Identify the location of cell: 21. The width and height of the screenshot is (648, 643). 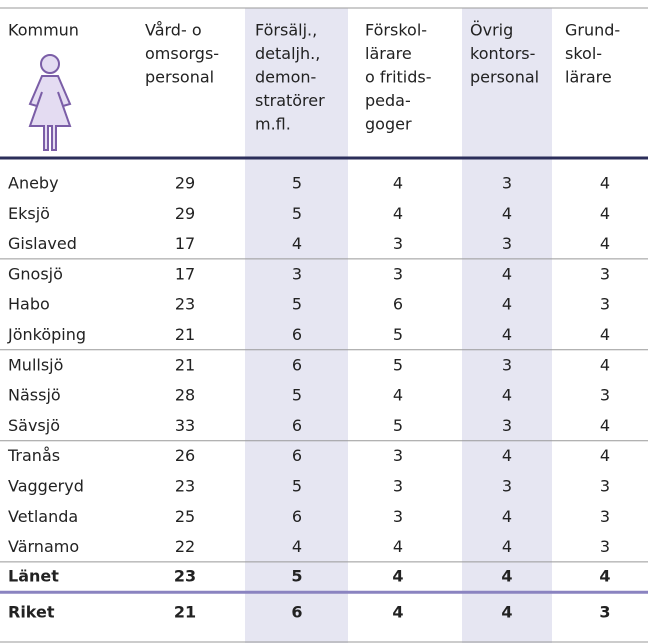
(185, 612).